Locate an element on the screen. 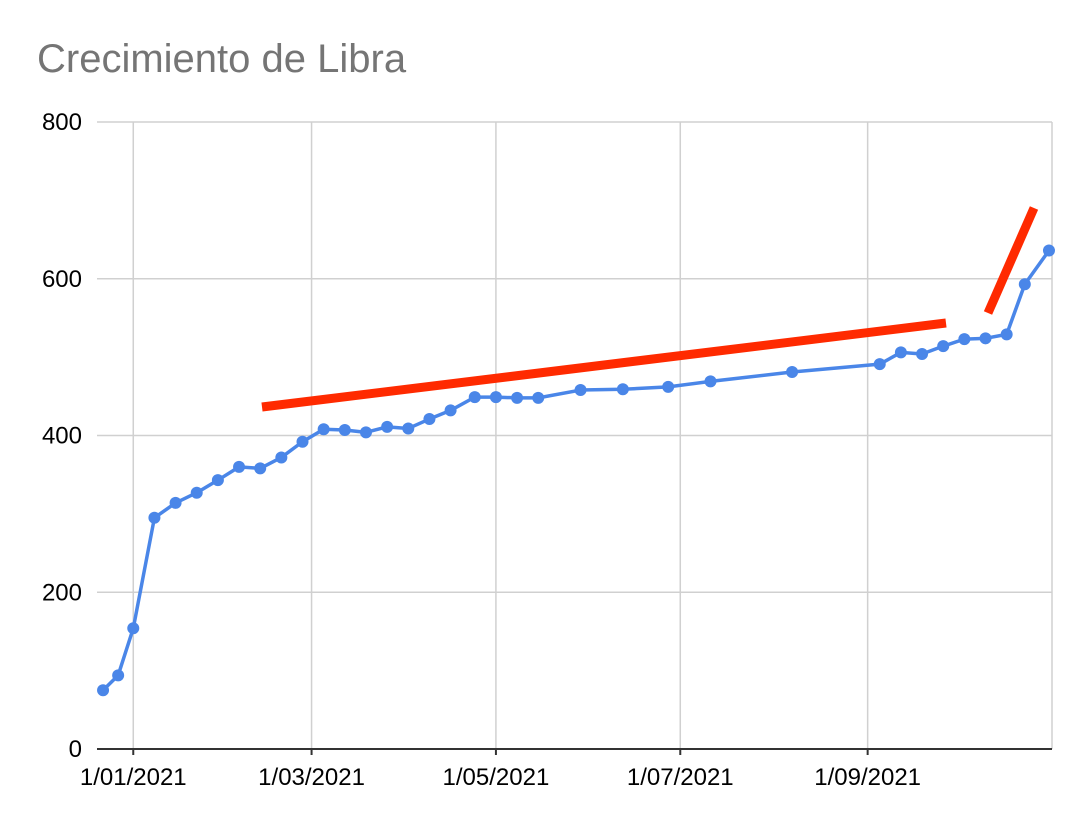 This screenshot has width=1090, height=824. y-tick-label: 0 is located at coordinates (75, 749).